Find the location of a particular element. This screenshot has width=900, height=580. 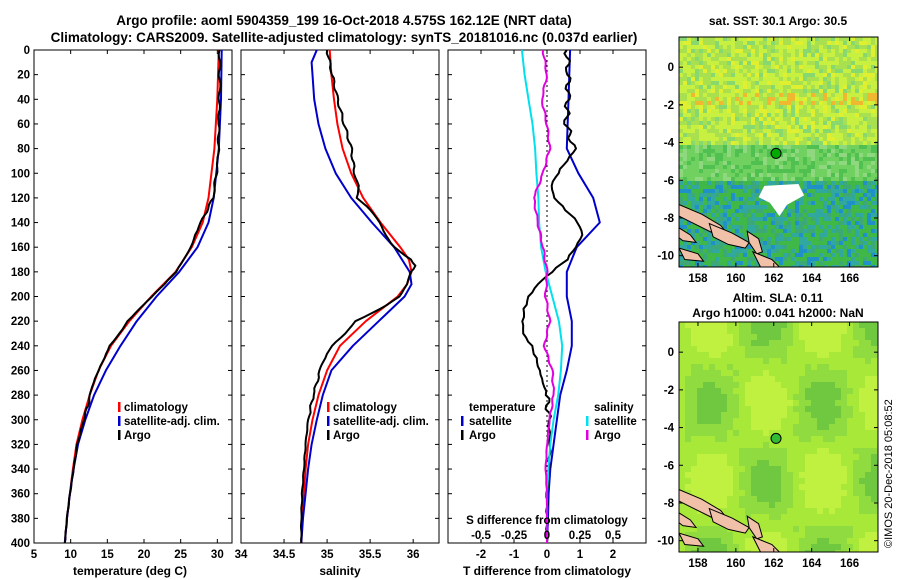

x-tick-label: 30 is located at coordinates (217, 555).